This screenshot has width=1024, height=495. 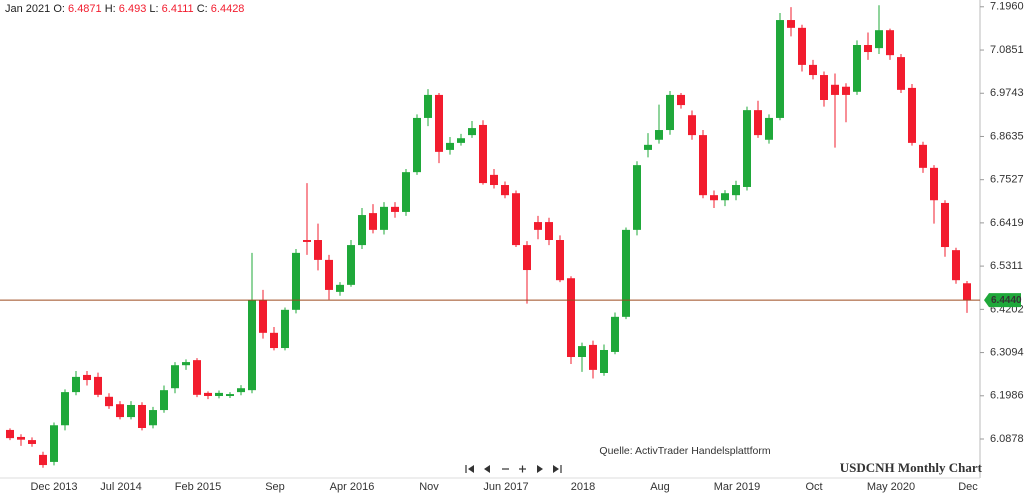 What do you see at coordinates (557, 469) in the screenshot?
I see `nav-last` at bounding box center [557, 469].